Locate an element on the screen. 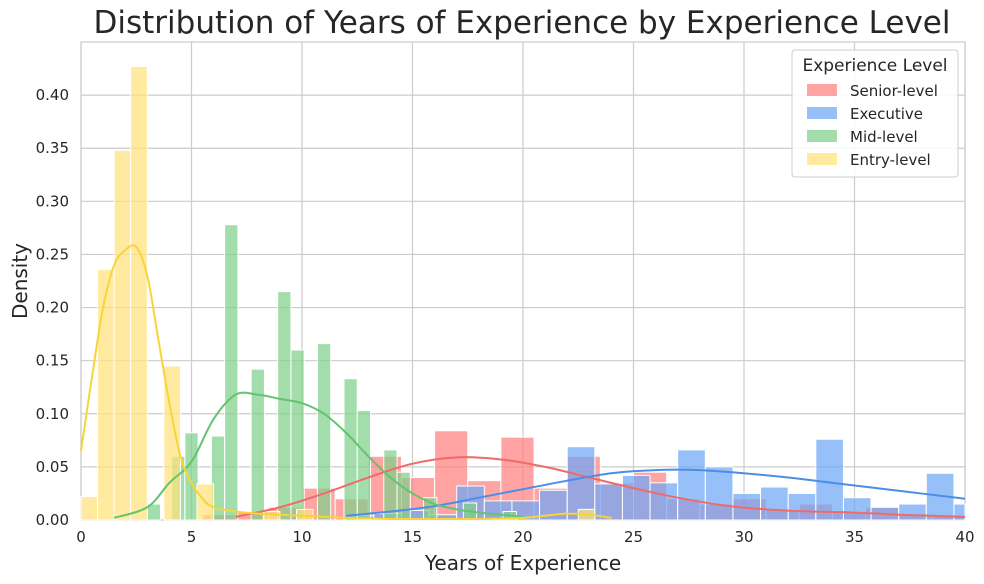 The image size is (984, 584). bars-executive is located at coordinates (655, 479).